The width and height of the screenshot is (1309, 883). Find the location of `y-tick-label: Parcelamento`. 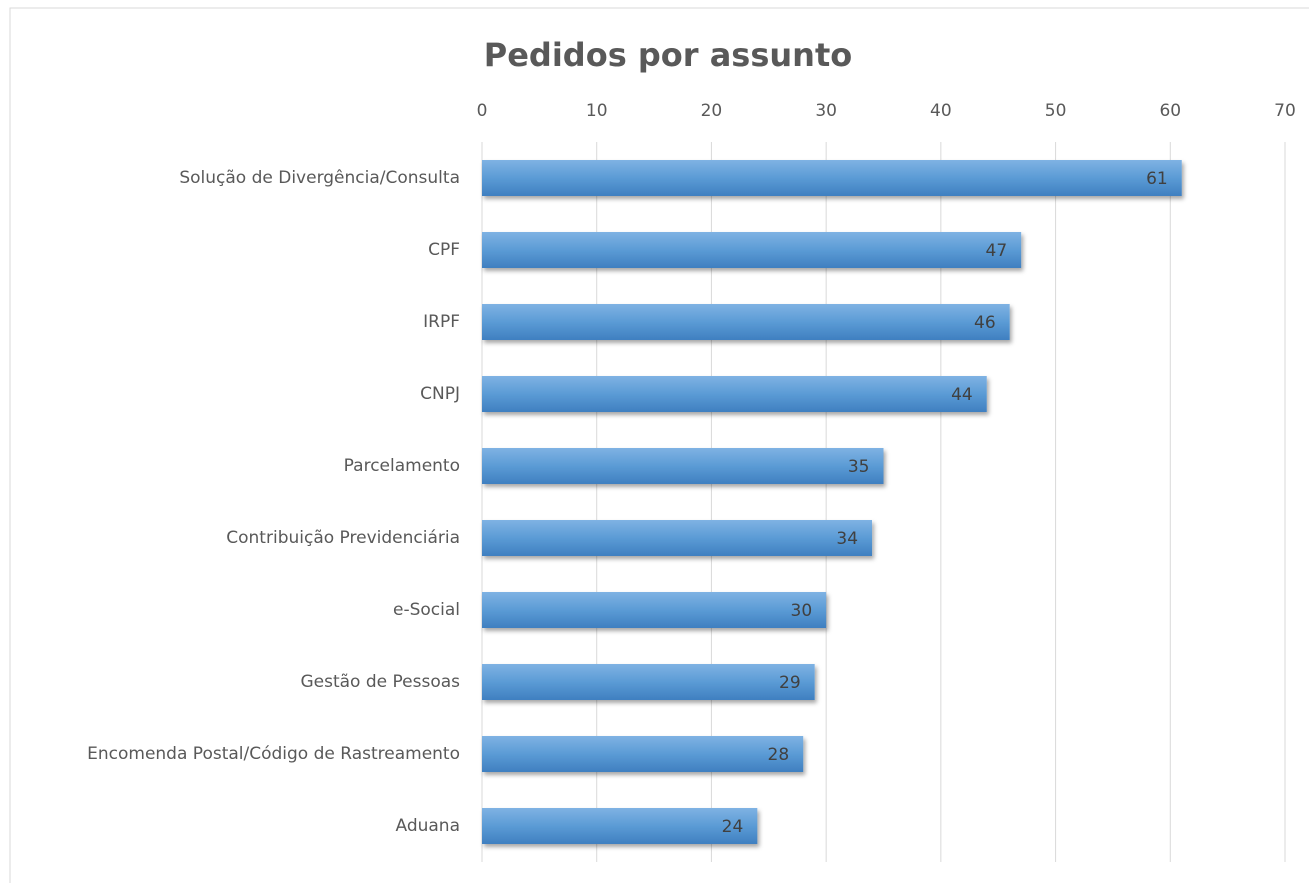

y-tick-label: Parcelamento is located at coordinates (402, 466).